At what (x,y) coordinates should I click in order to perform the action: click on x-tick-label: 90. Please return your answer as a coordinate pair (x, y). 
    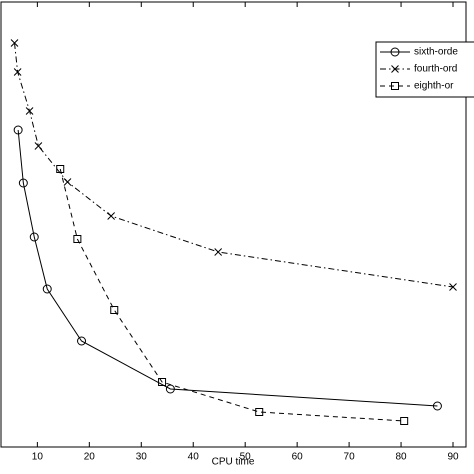
    Looking at the image, I should click on (453, 457).